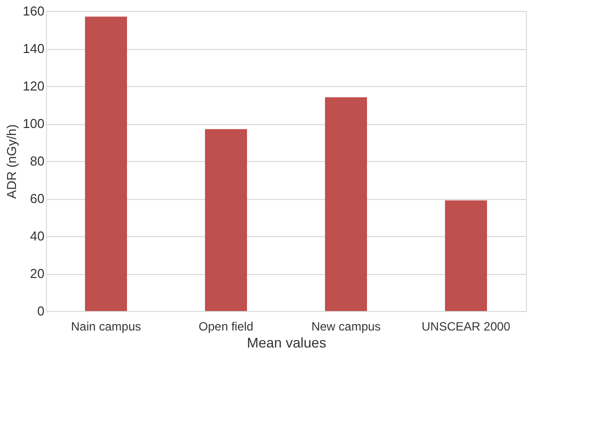  I want to click on y-tick-label: 80, so click(37, 161).